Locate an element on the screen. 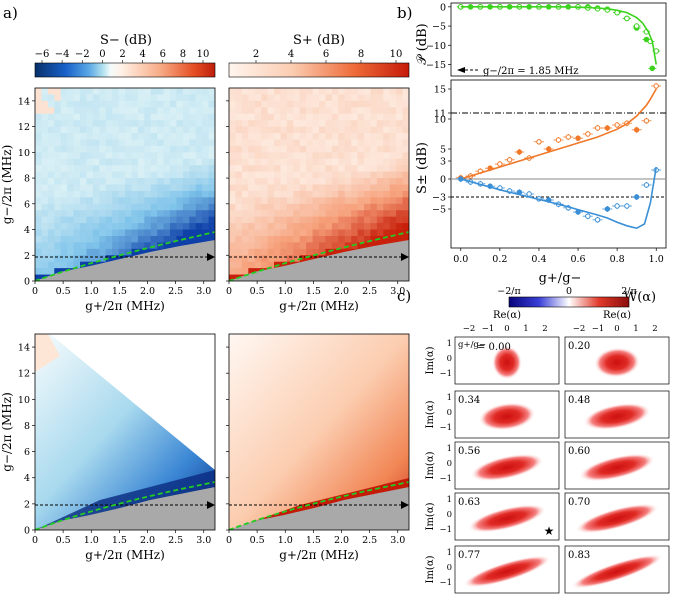 The image size is (677, 599). s-x-tick-label: 0.2 is located at coordinates (499, 259).